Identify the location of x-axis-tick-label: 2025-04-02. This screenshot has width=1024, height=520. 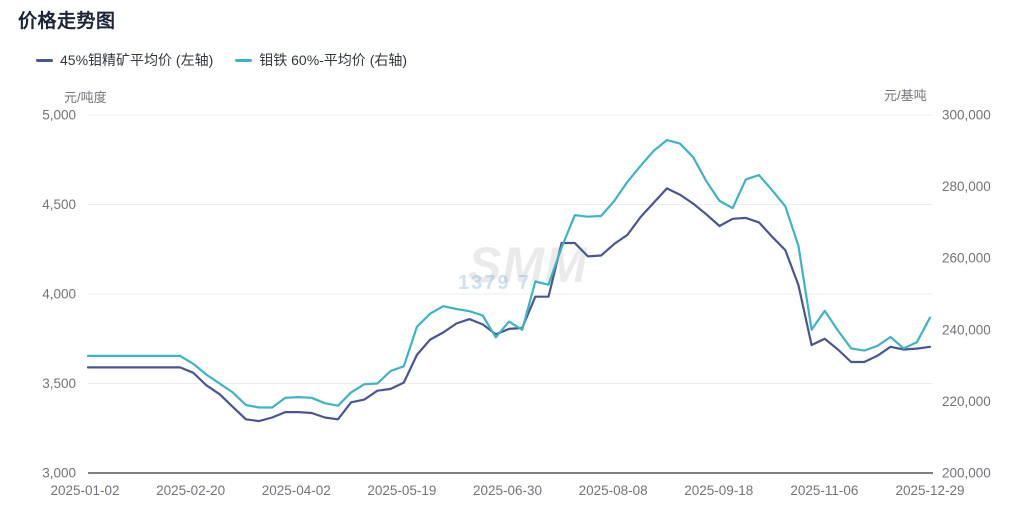
(296, 490).